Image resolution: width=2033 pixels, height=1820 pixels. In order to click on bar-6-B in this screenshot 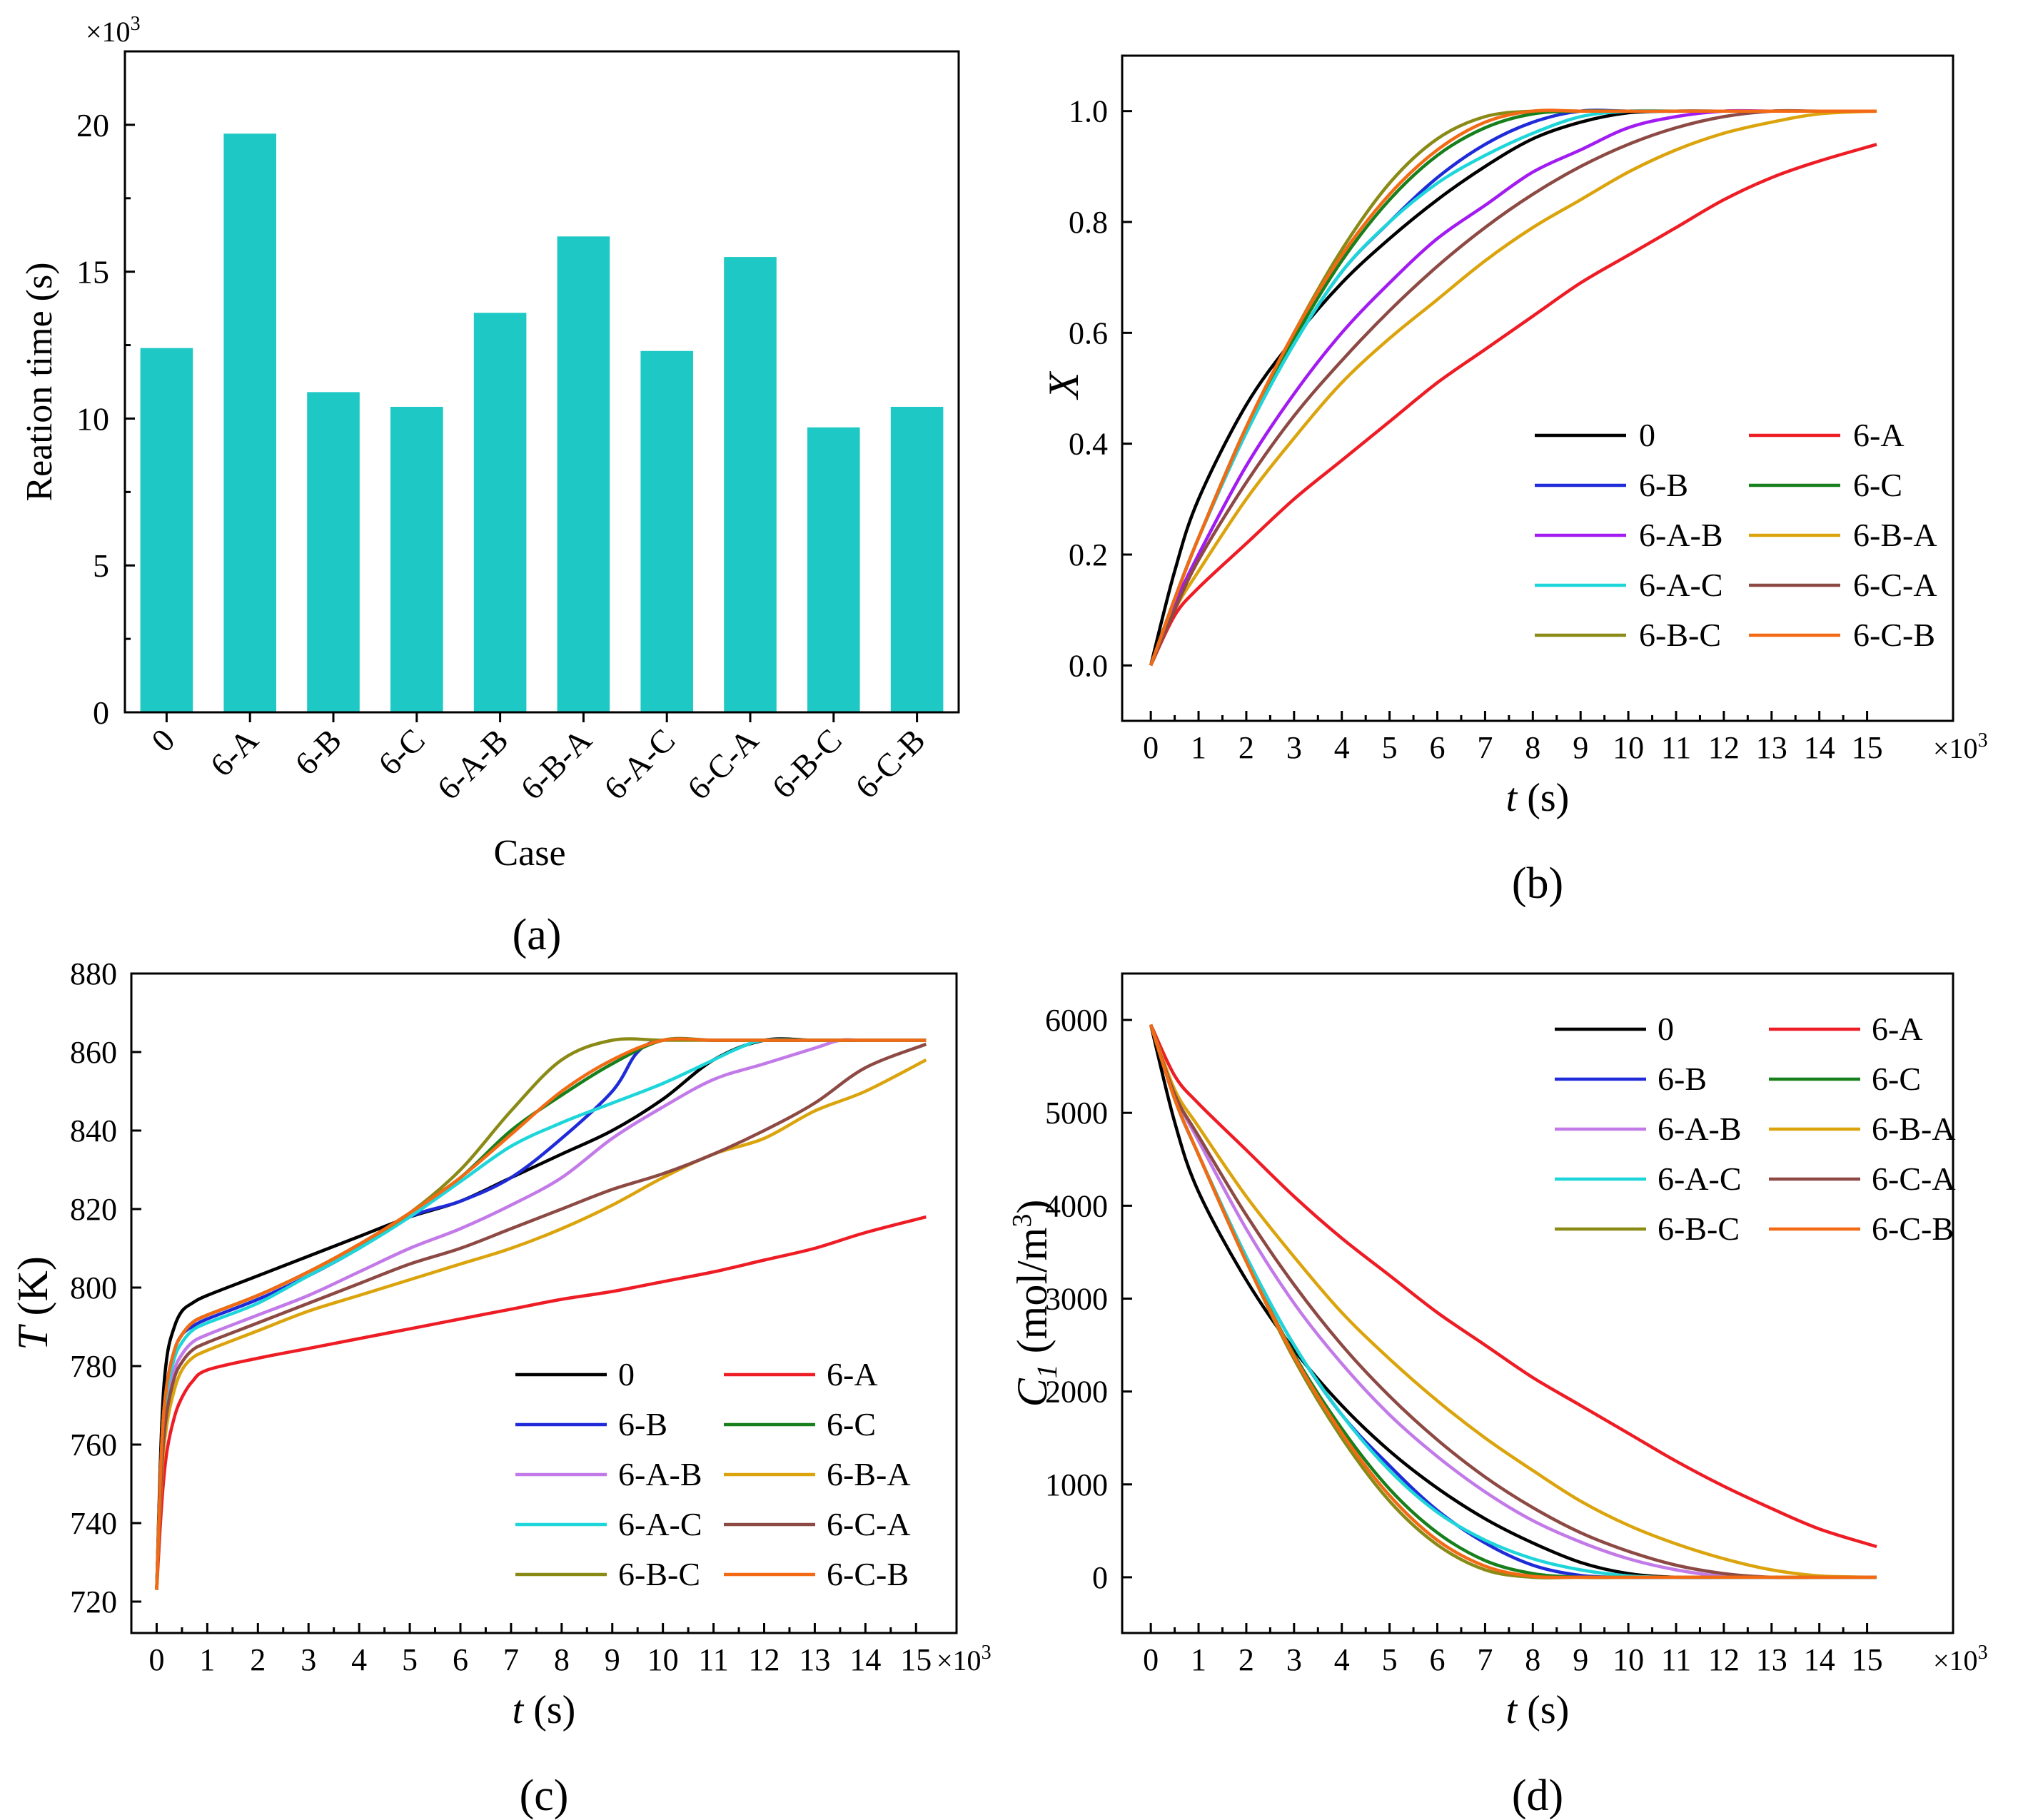, I will do `click(333, 552)`.